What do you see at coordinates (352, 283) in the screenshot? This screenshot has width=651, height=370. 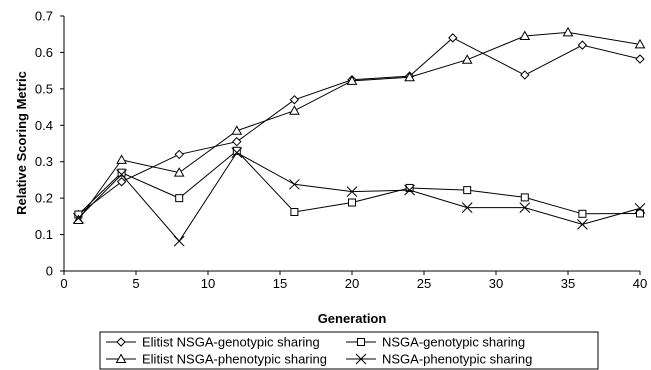 I see `x-tick-label: 20` at bounding box center [352, 283].